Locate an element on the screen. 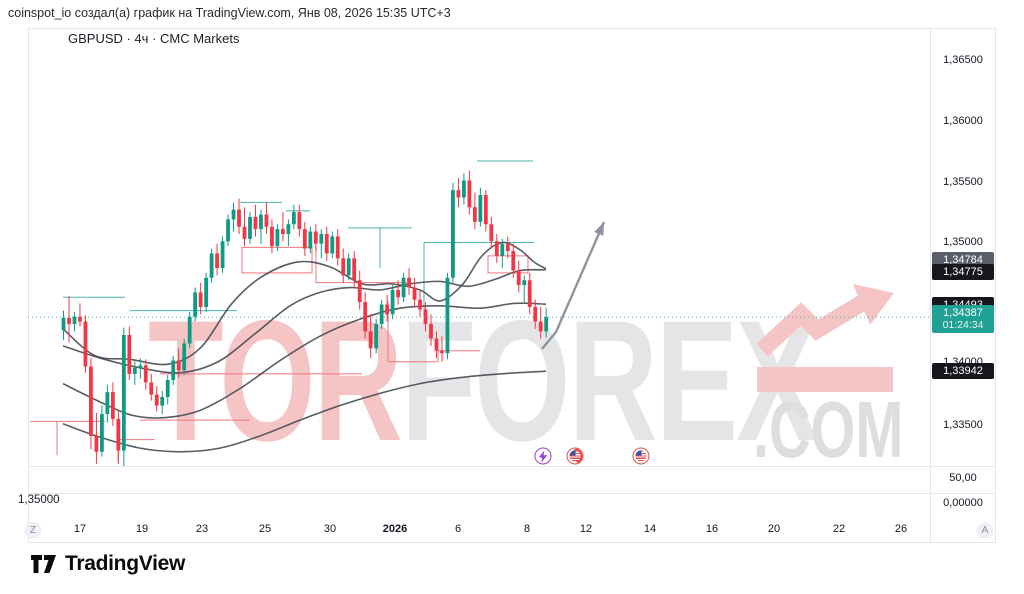 Image resolution: width=1024 pixels, height=594 pixels. time-tick-label: 14 is located at coordinates (650, 529).